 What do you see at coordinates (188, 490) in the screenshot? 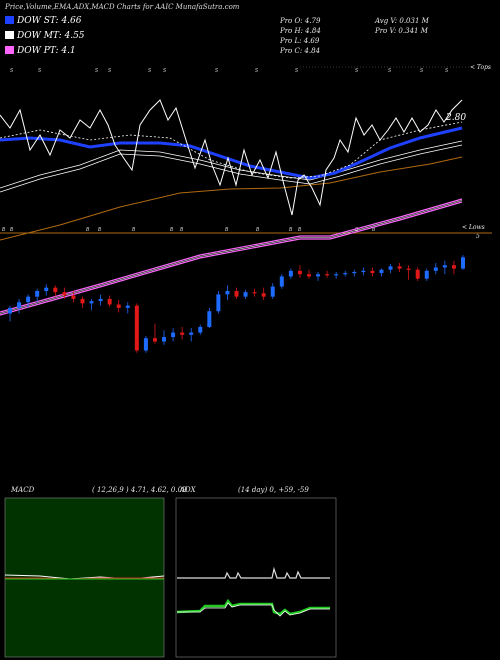
I see `adx-label: ADX` at bounding box center [188, 490].